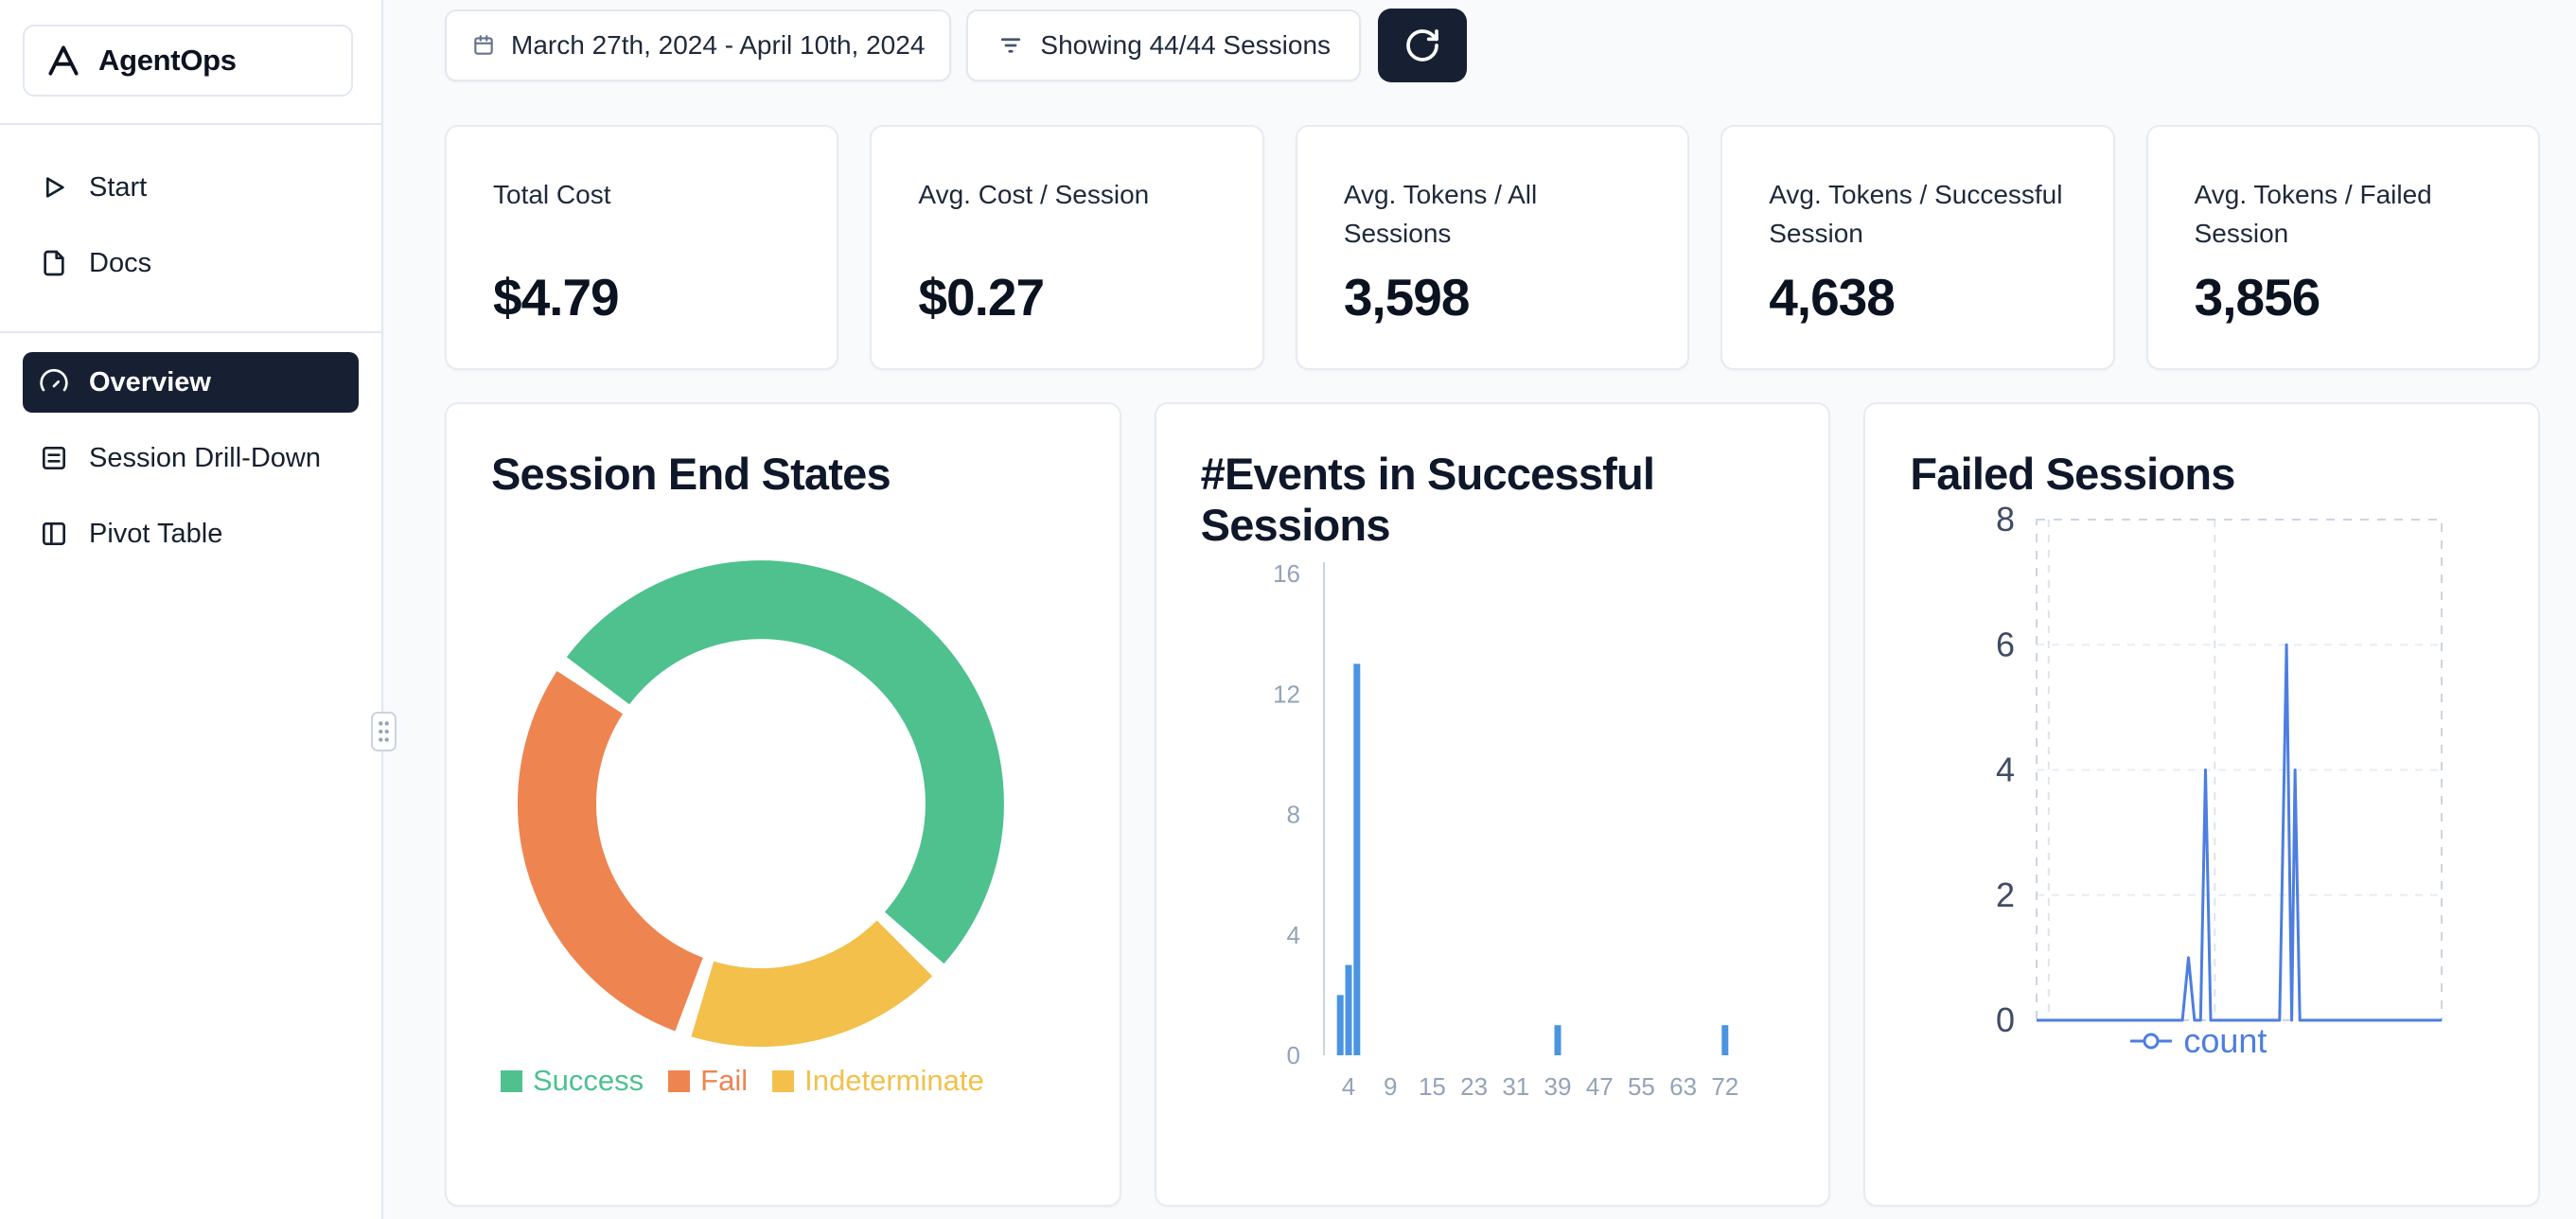 This screenshot has width=2576, height=1219. I want to click on pivot-table-icon, so click(54, 534).